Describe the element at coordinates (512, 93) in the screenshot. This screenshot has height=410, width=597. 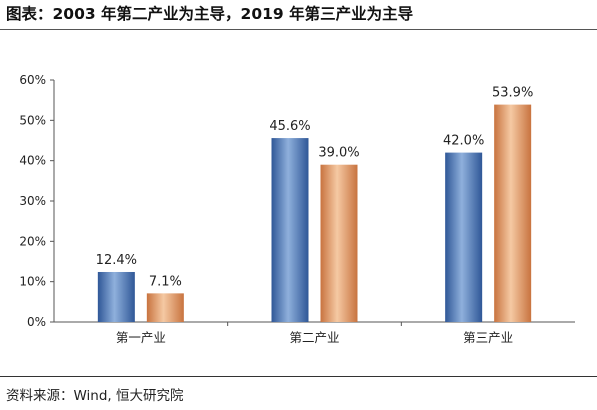
I see `data-label: 53.9%` at that location.